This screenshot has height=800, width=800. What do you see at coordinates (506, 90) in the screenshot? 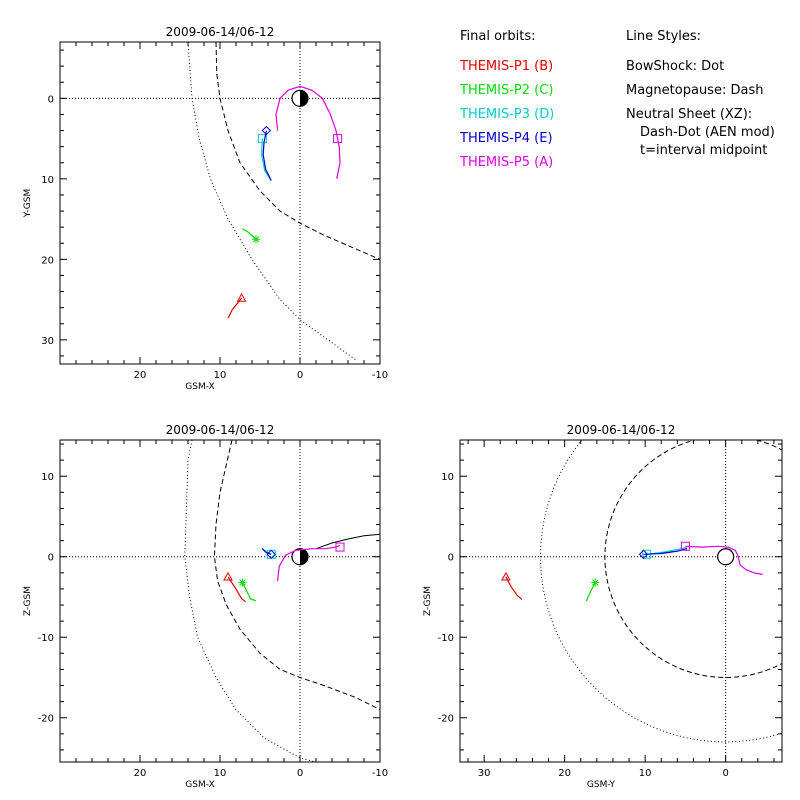
I see `legend-orbit-p2: THEMIS-P2 (C)` at bounding box center [506, 90].